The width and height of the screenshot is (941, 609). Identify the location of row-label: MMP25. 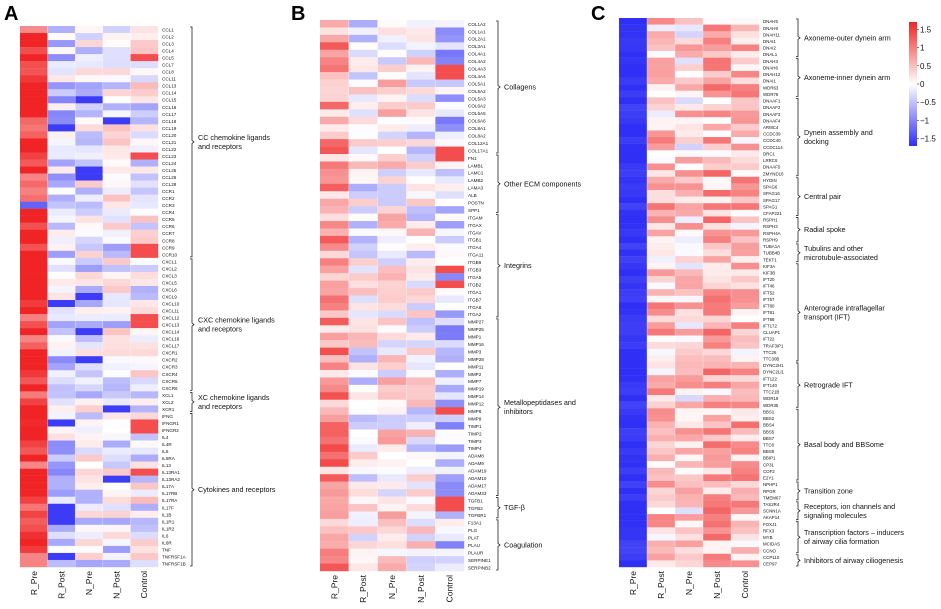
(476, 329).